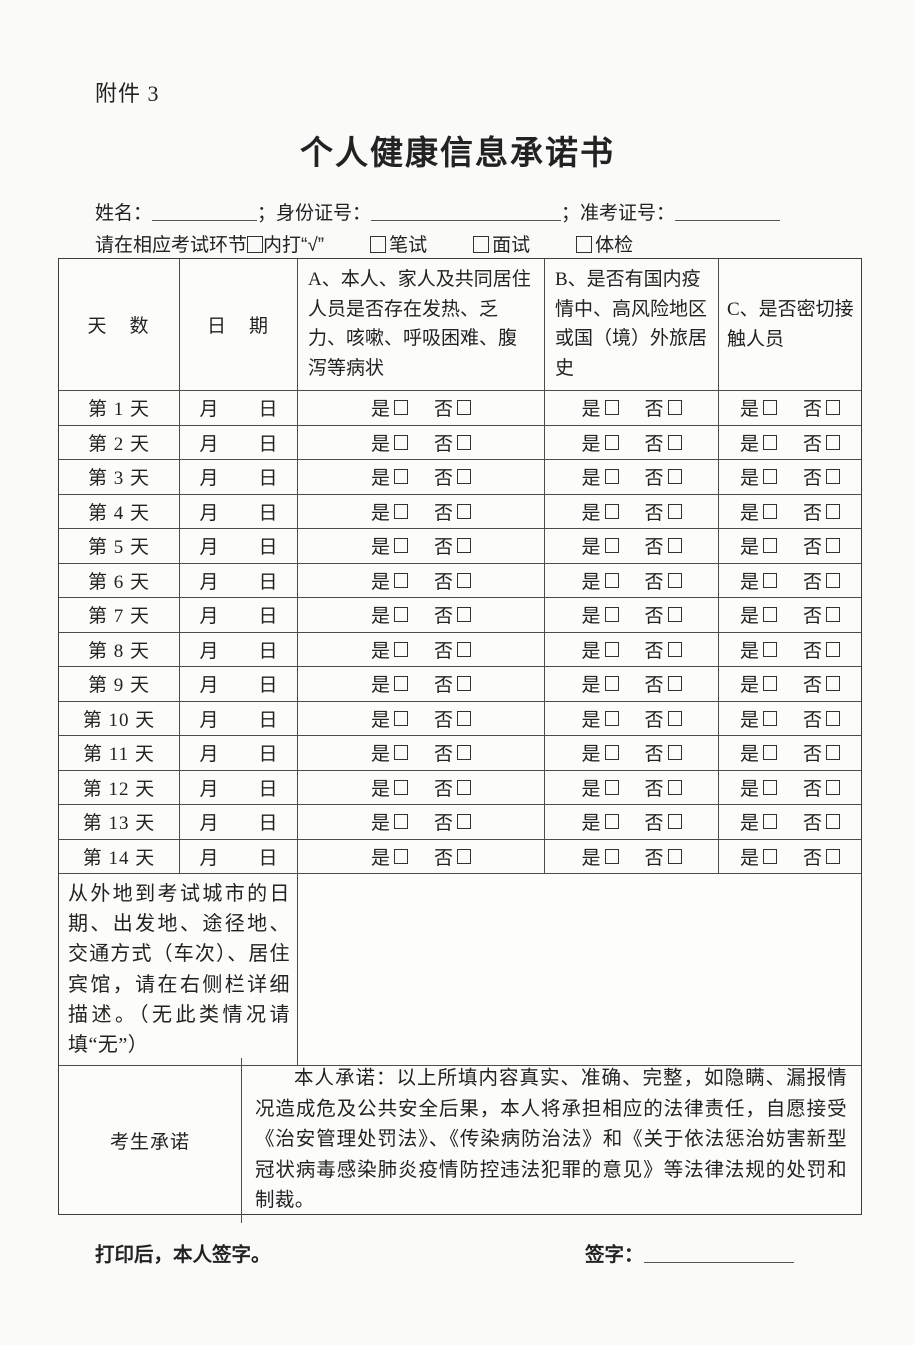 The image size is (915, 1345). What do you see at coordinates (378, 244) in the screenshot?
I see `written-exam-checkbox` at bounding box center [378, 244].